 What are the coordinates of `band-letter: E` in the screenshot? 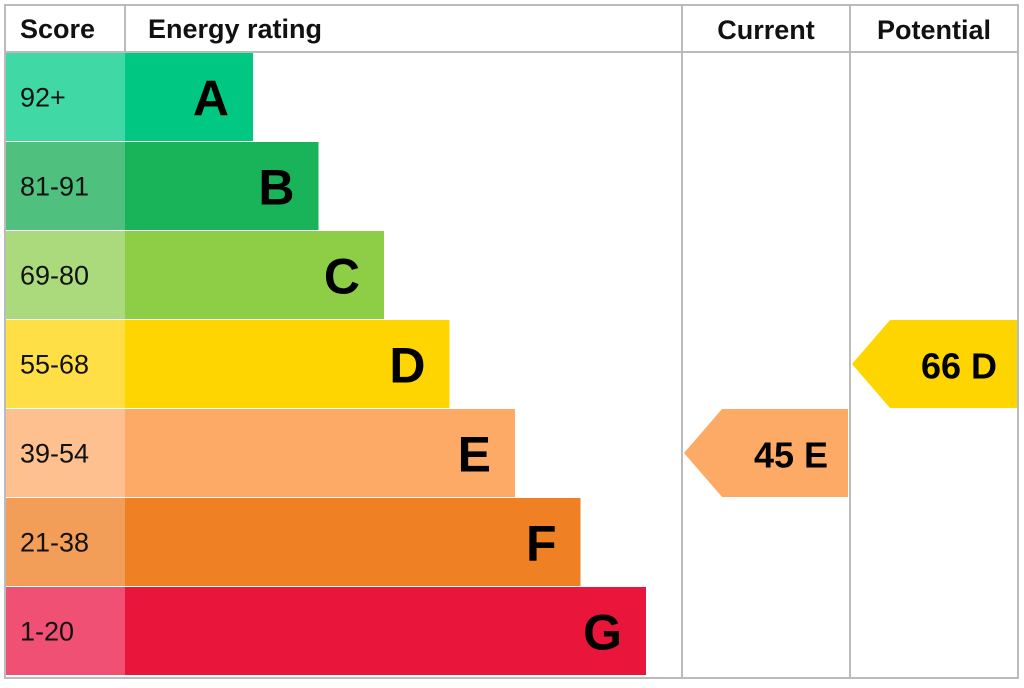 It's located at (474, 455).